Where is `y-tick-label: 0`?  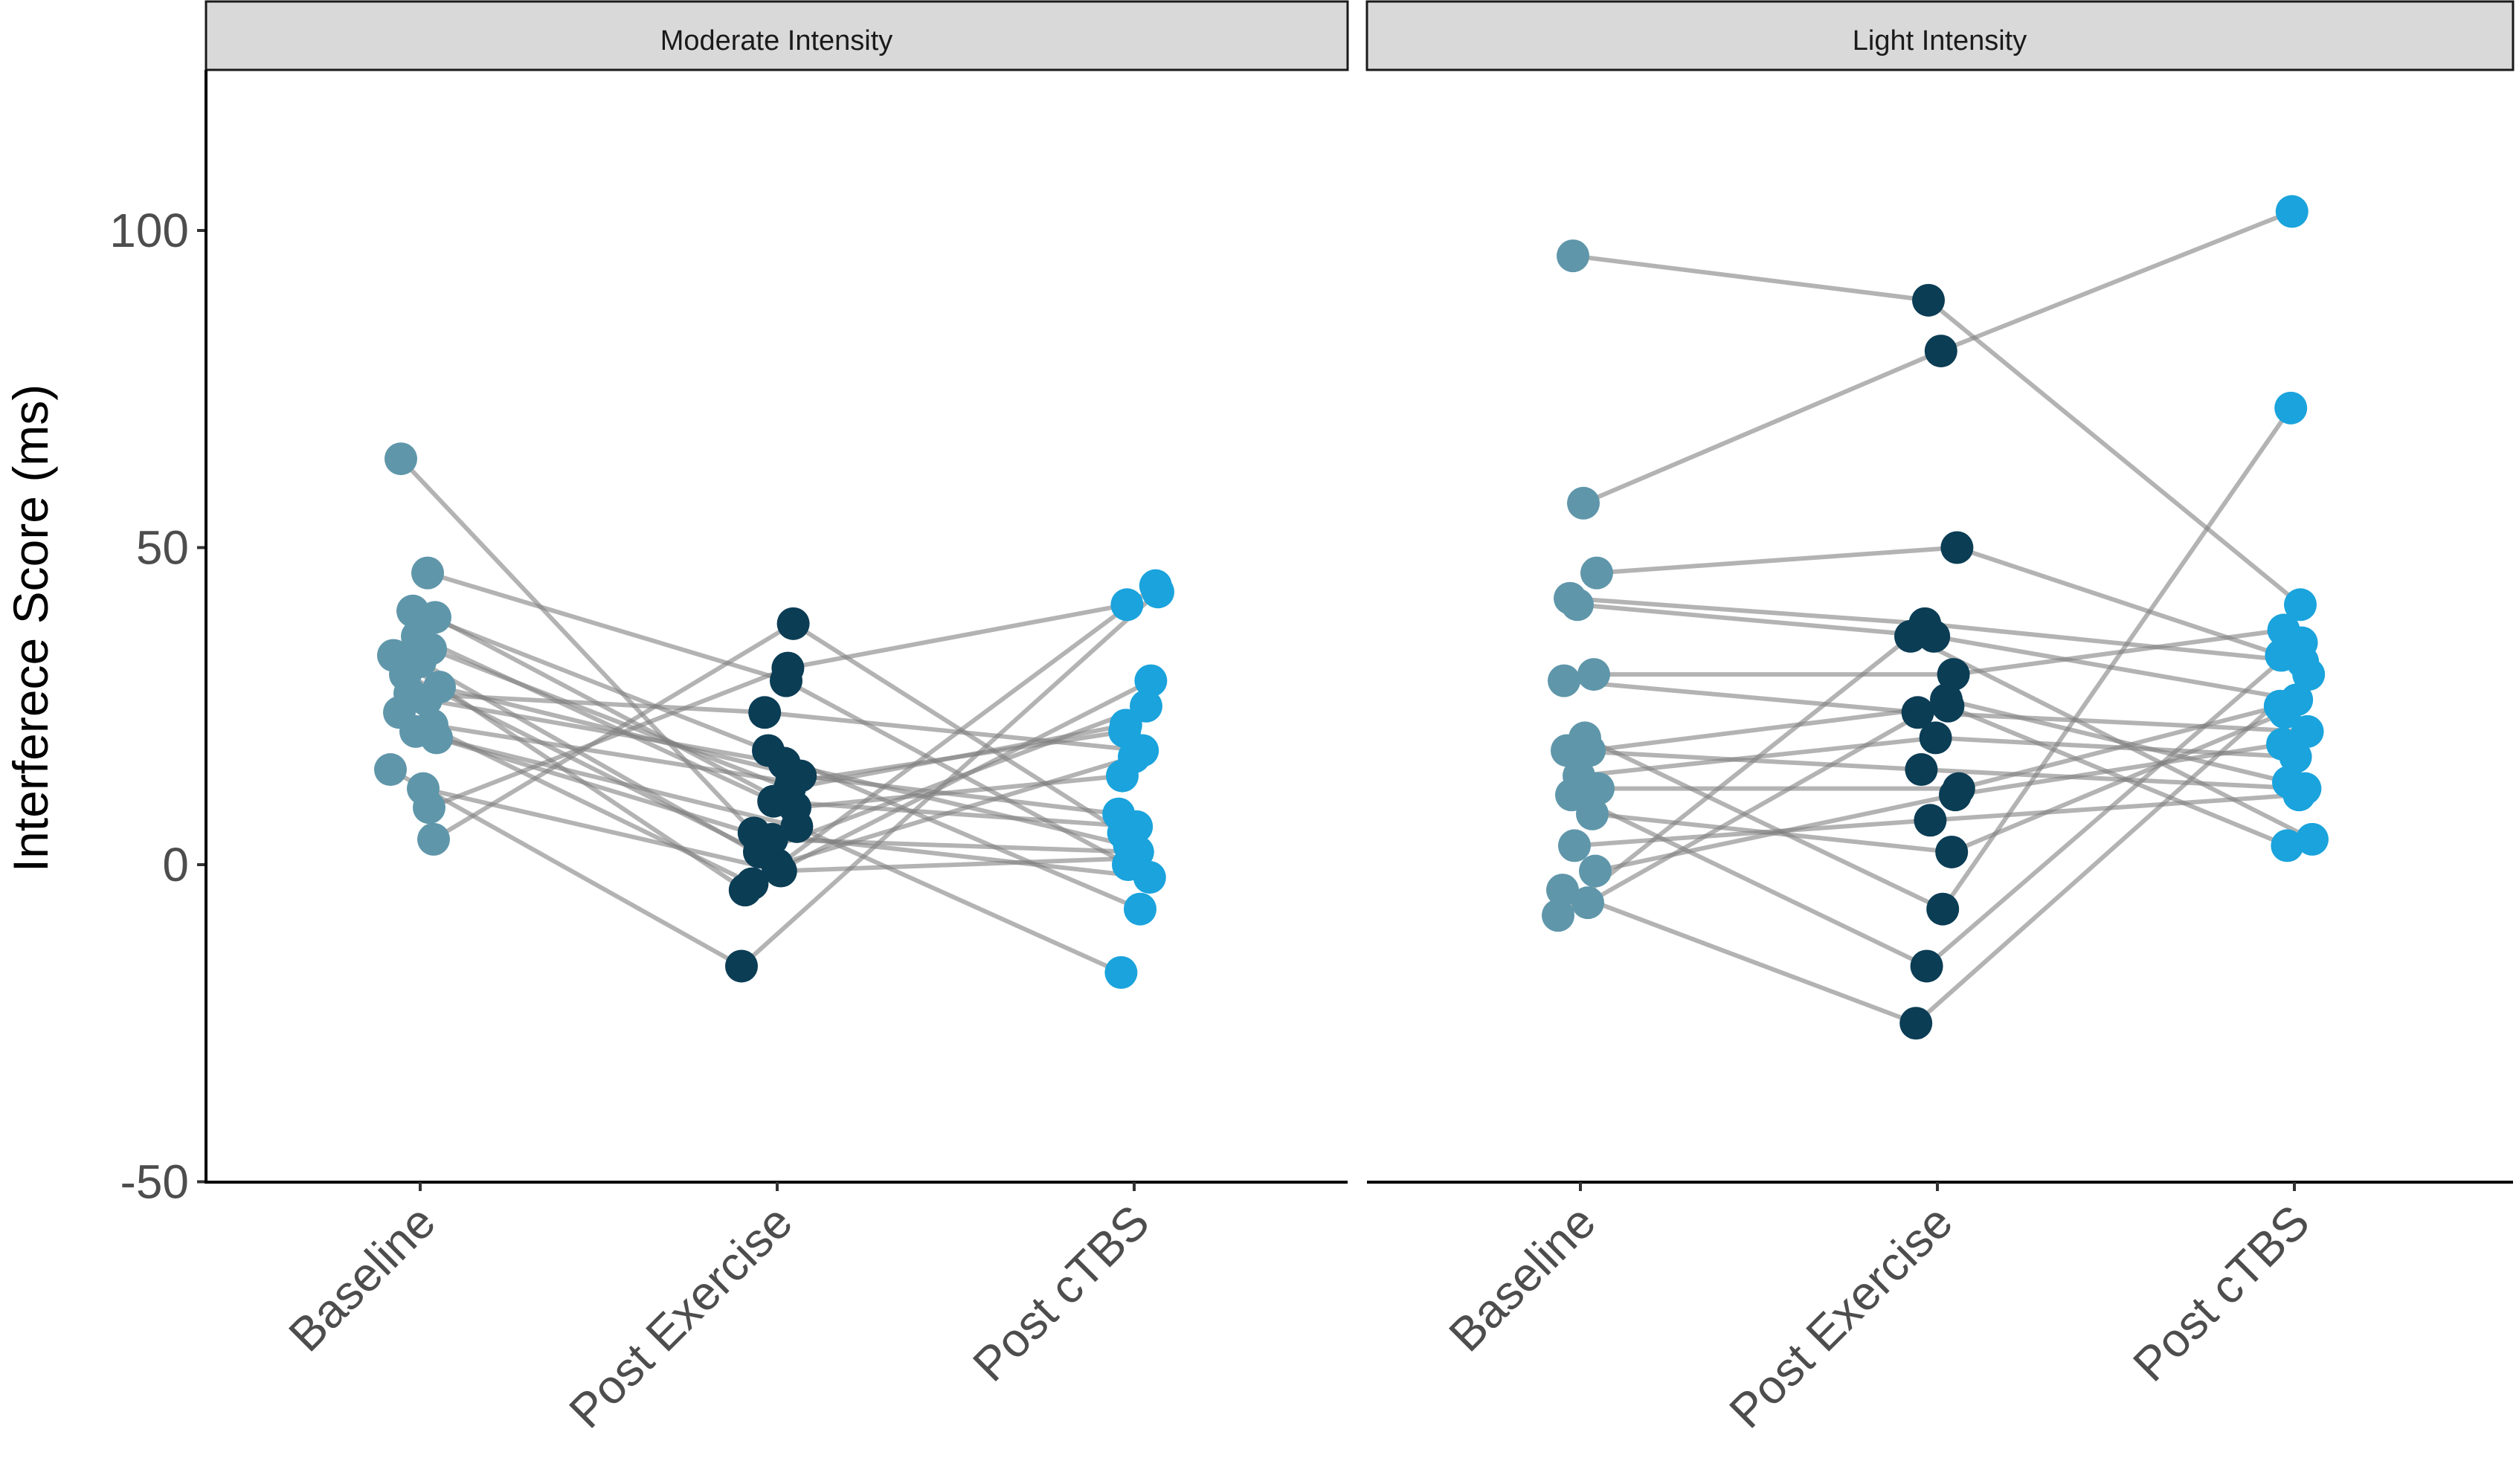 y-tick-label: 0 is located at coordinates (175, 864).